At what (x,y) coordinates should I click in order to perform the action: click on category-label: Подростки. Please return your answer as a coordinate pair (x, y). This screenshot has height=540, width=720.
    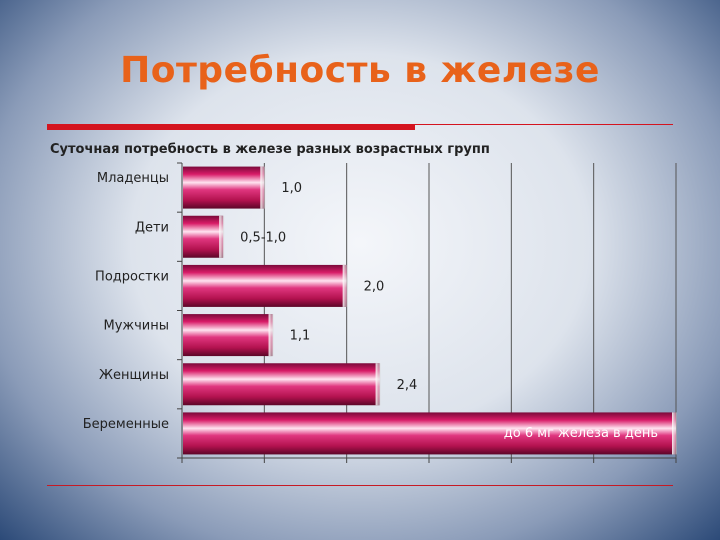
    Looking at the image, I should click on (132, 276).